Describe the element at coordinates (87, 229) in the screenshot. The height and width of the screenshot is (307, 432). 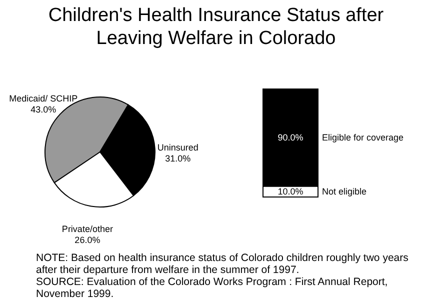
I see `slice-label: Private/other` at that location.